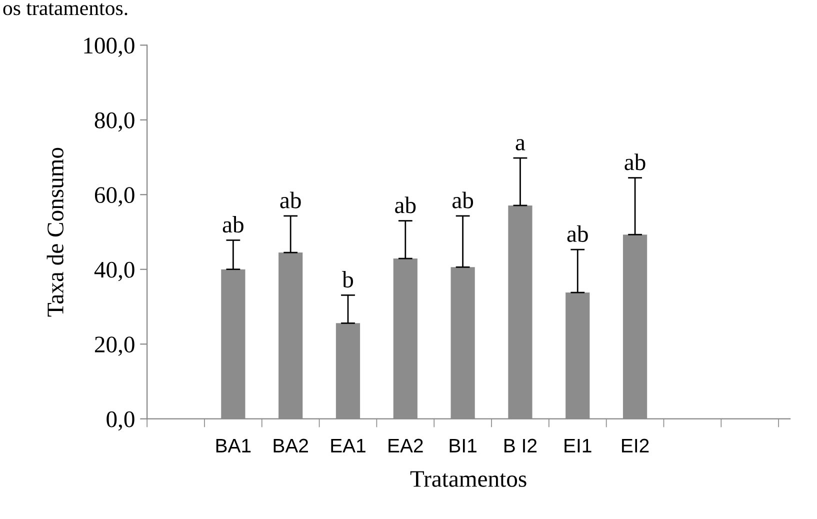 The height and width of the screenshot is (519, 817). What do you see at coordinates (114, 346) in the screenshot?
I see `y-tick-label: 20,0` at bounding box center [114, 346].